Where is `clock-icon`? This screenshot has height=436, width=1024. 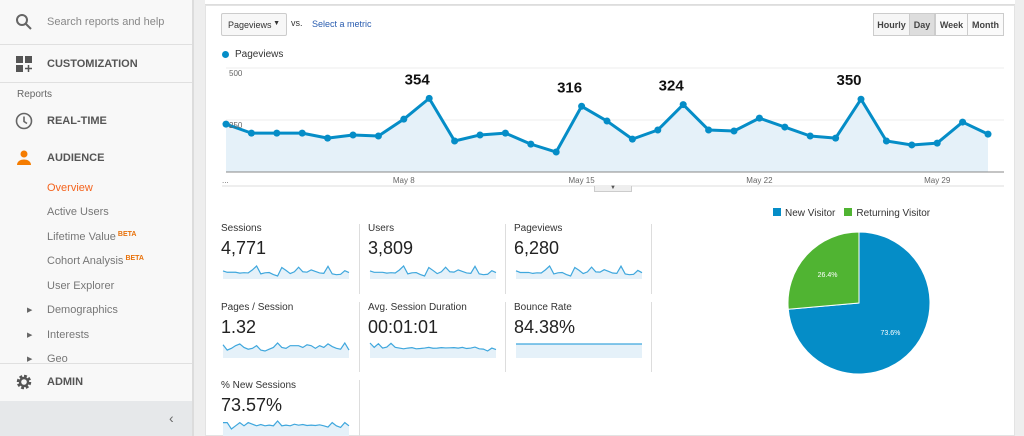
clock-icon is located at coordinates (24, 121).